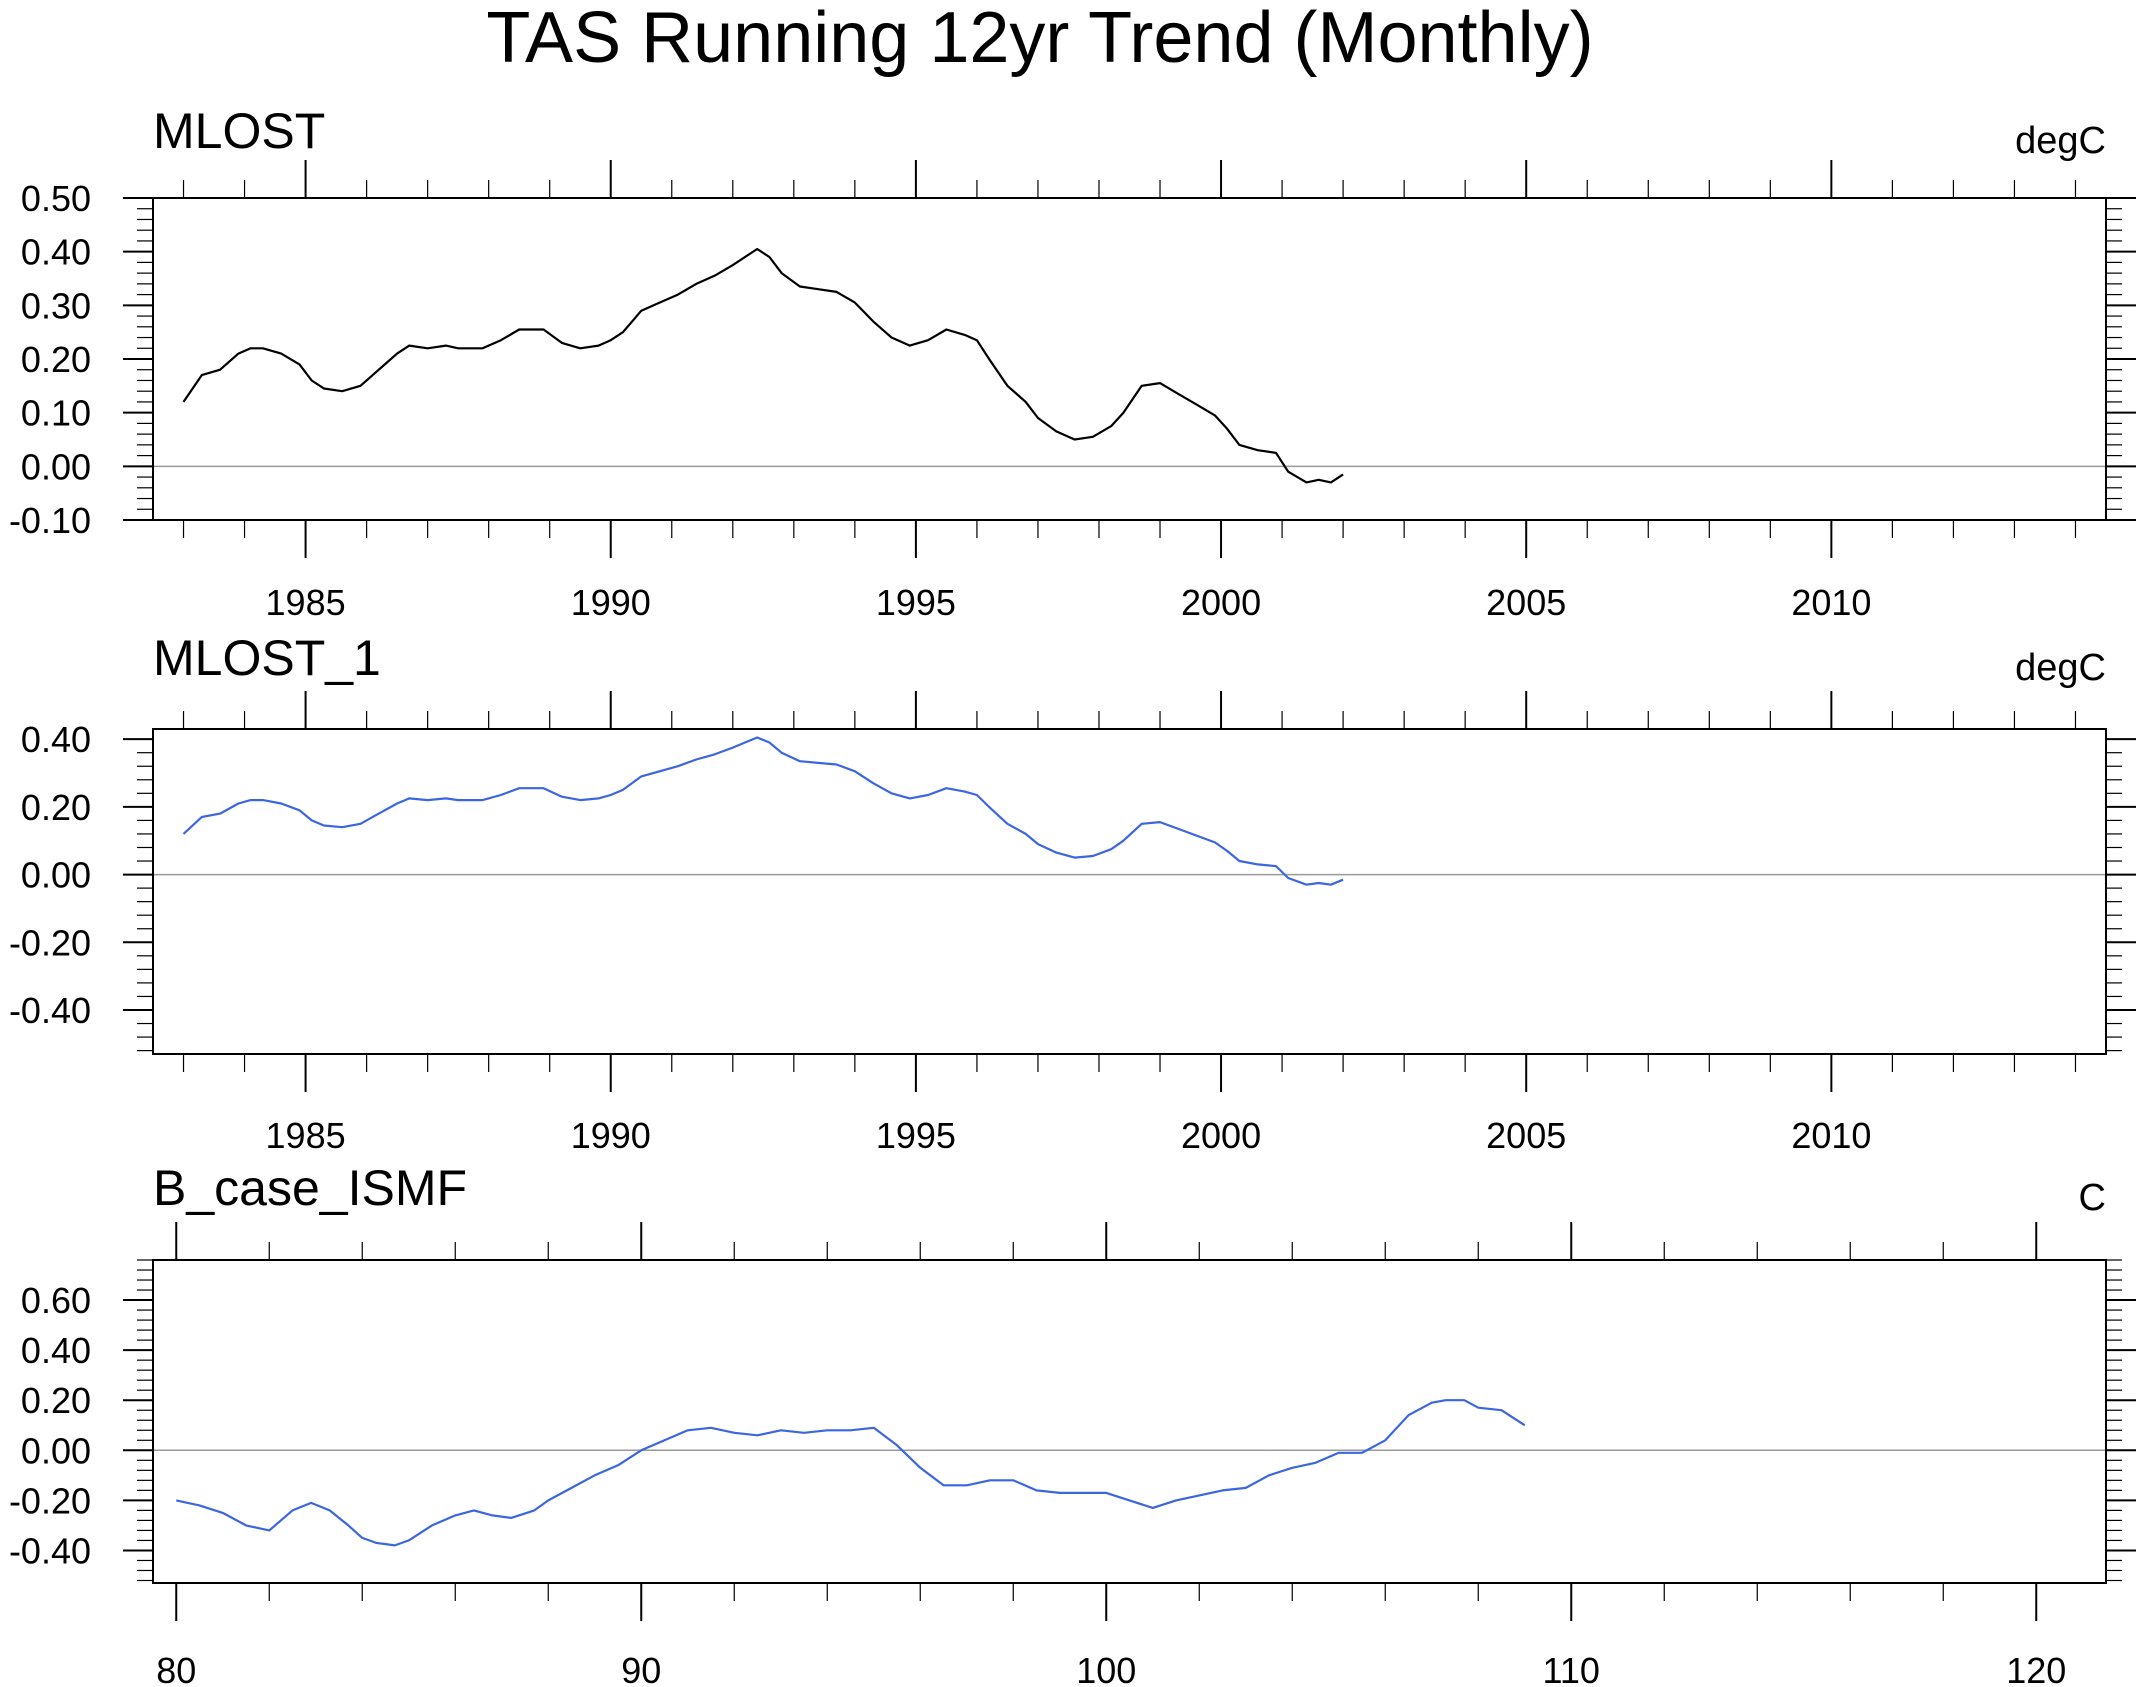 The width and height of the screenshot is (2152, 1687). What do you see at coordinates (56, 305) in the screenshot?
I see `y-tick-label: 0.30` at bounding box center [56, 305].